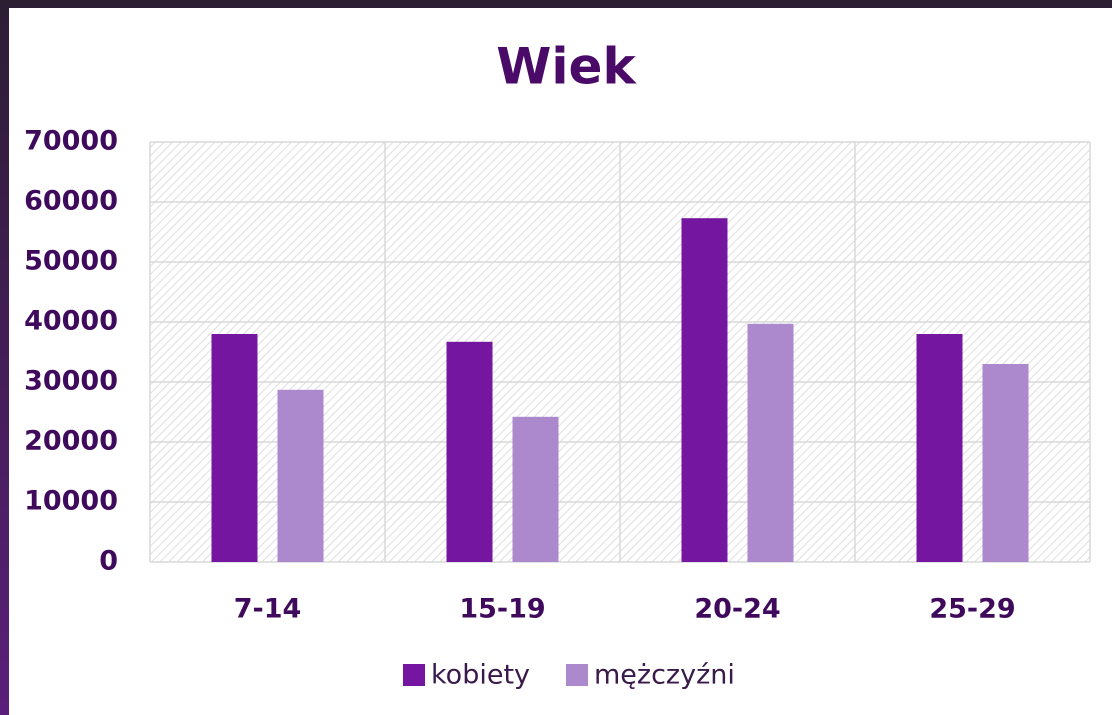 This screenshot has height=715, width=1112. Describe the element at coordinates (737, 609) in the screenshot. I see `x-tick-label: 20-24` at that location.